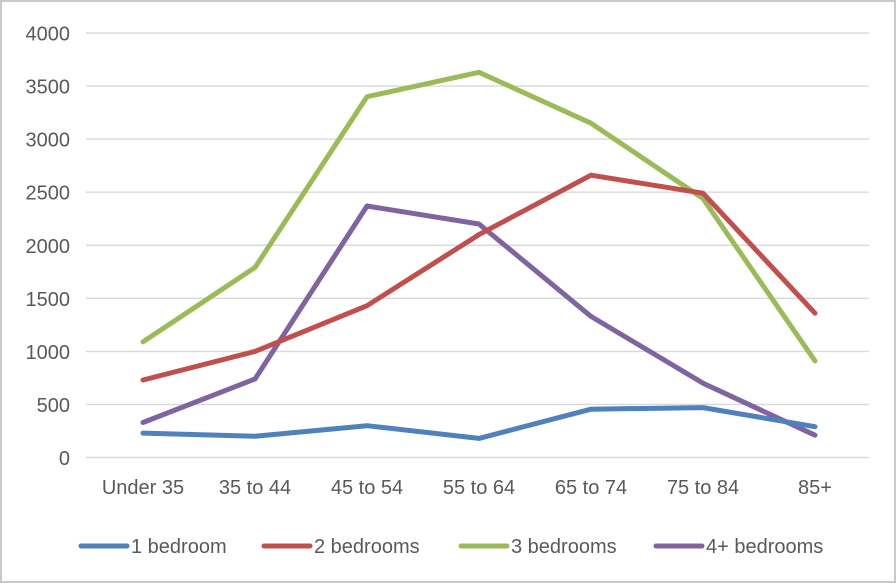 The width and height of the screenshot is (896, 583). What do you see at coordinates (255, 488) in the screenshot?
I see `x-tick-label: 35 to 44` at bounding box center [255, 488].